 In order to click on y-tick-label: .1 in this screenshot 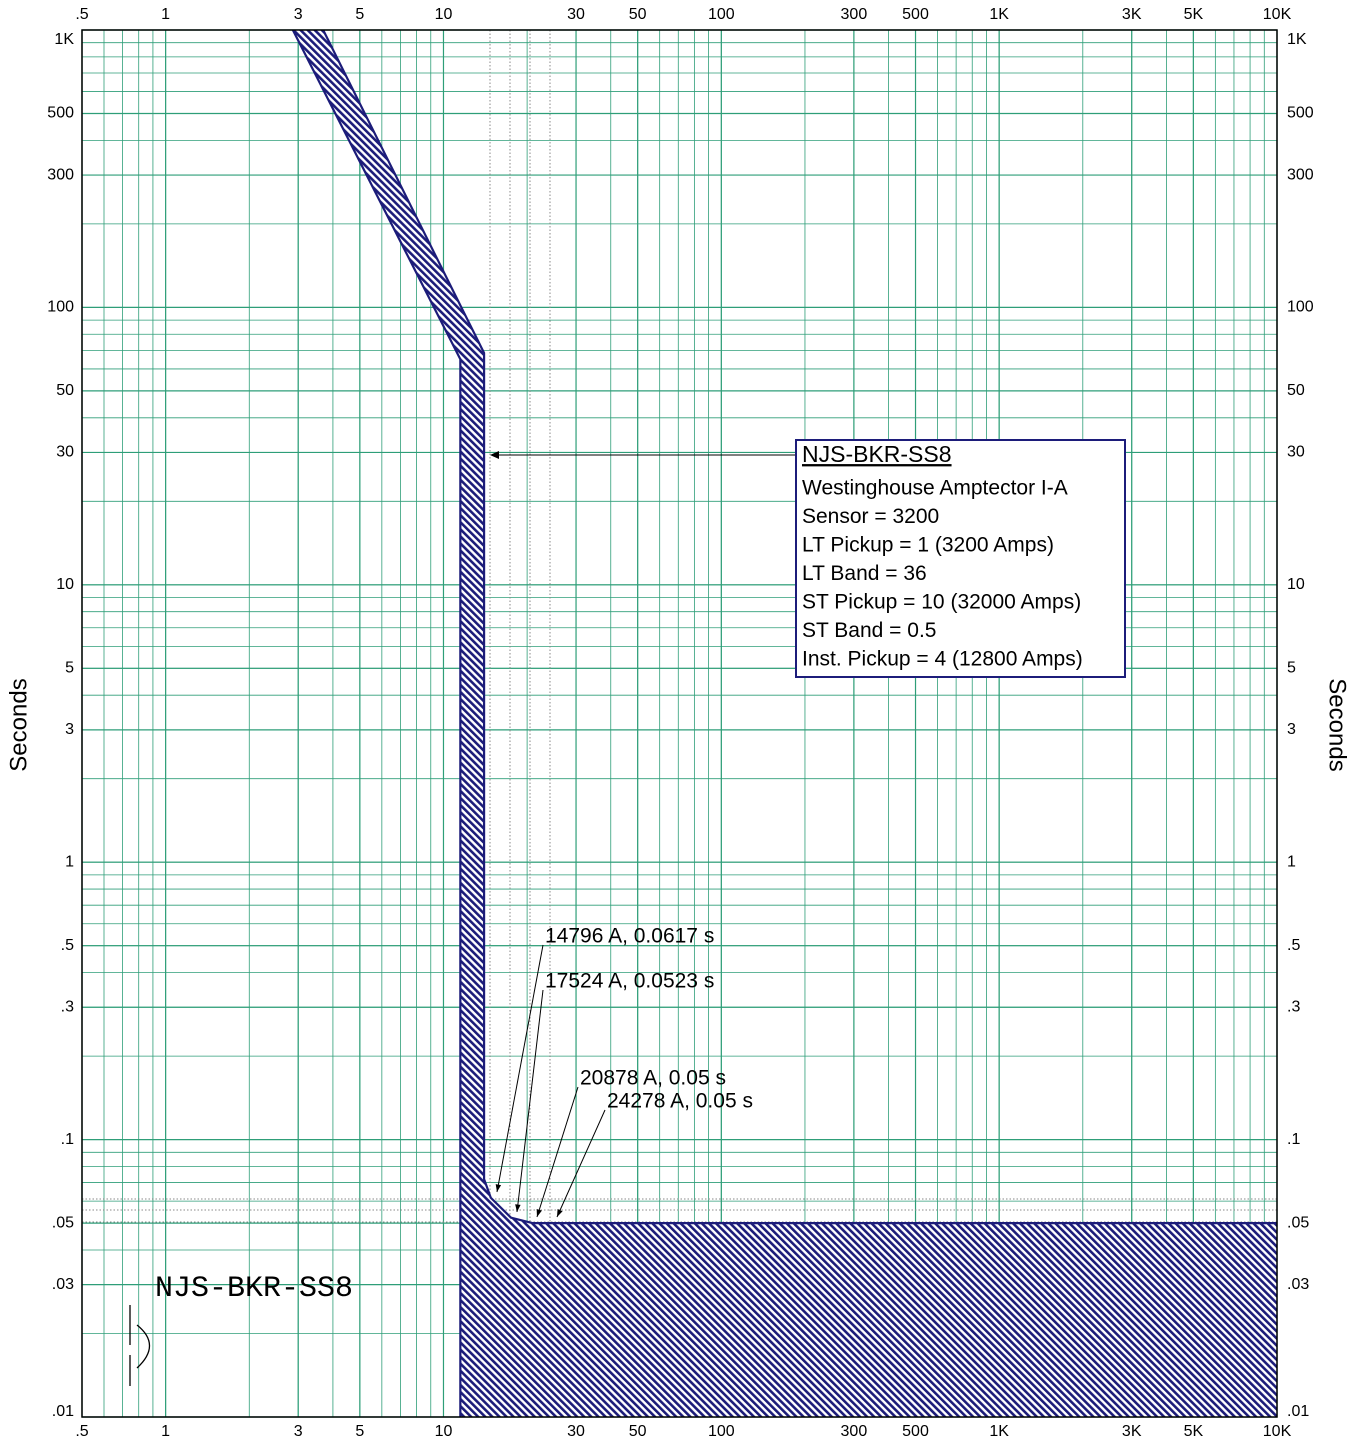, I will do `click(67, 1139)`.